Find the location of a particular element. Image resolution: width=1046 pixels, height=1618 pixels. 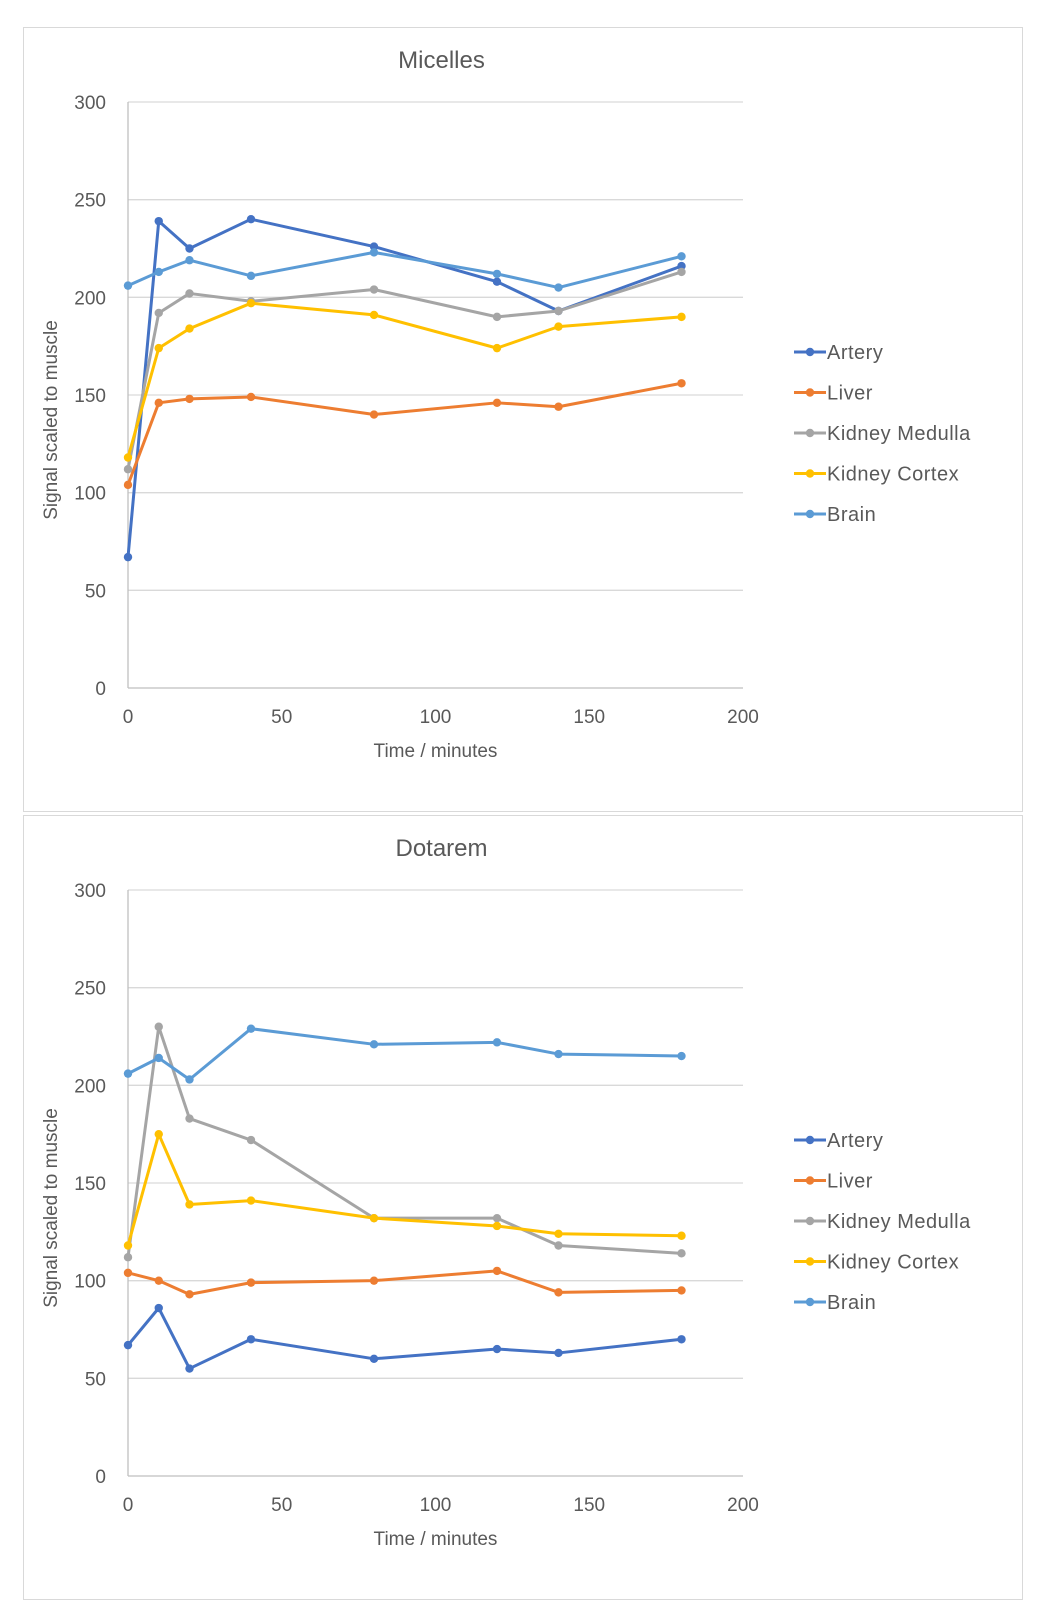

chart-1-x-tick-label: 200 is located at coordinates (743, 1505).